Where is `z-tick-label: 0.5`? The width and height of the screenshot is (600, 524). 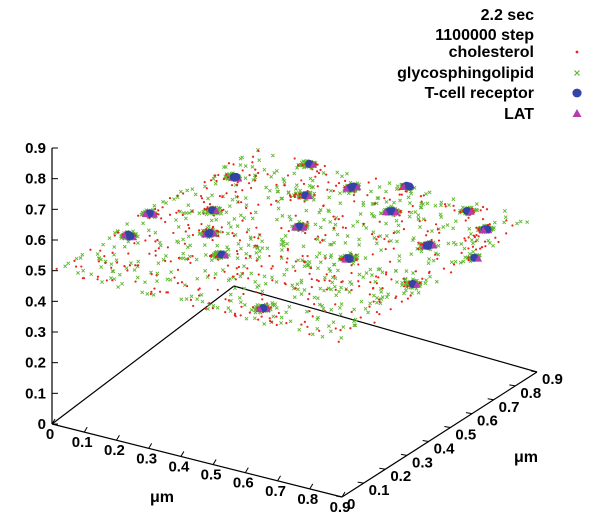
z-tick-label: 0.5 is located at coordinates (35, 271).